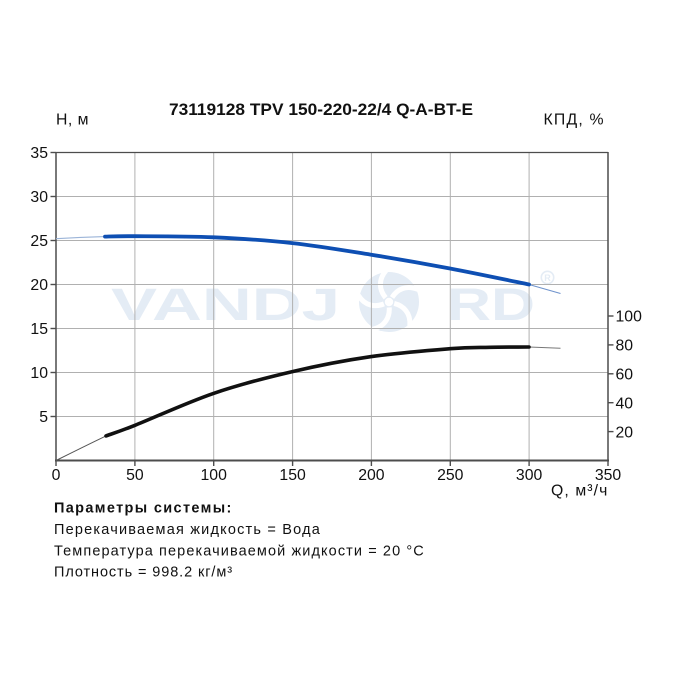  What do you see at coordinates (43, 417) in the screenshot?
I see `svg-text: 5` at bounding box center [43, 417].